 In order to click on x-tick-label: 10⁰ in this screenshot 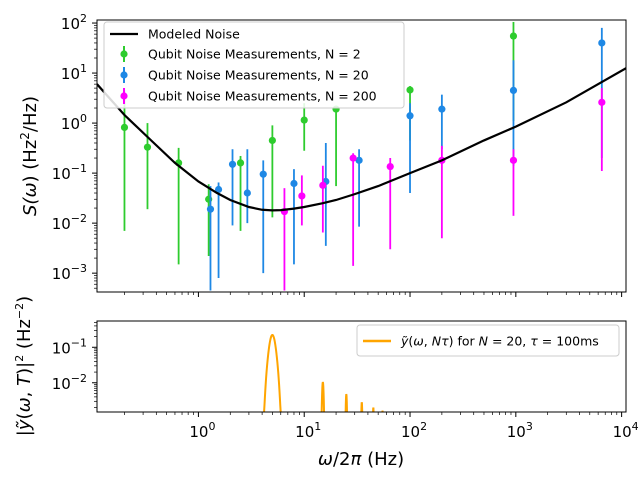, I will do `click(202, 430)`.